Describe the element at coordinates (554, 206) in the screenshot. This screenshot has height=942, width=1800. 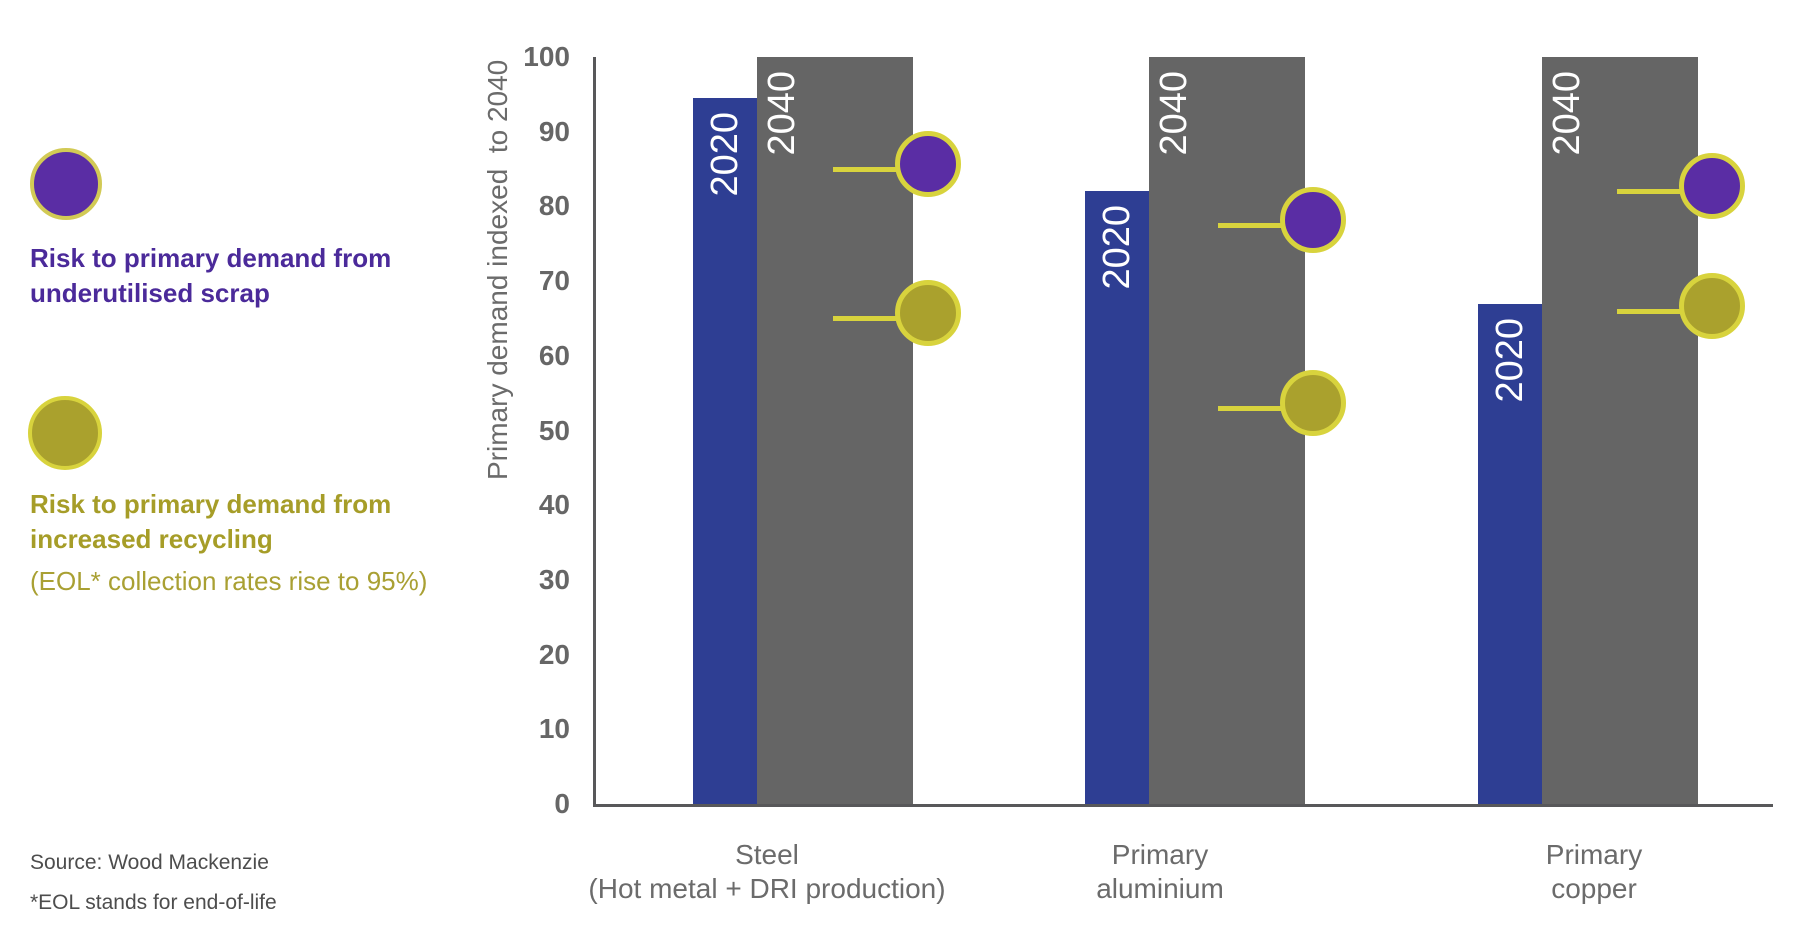
I see `y-tick-label: 80` at that location.